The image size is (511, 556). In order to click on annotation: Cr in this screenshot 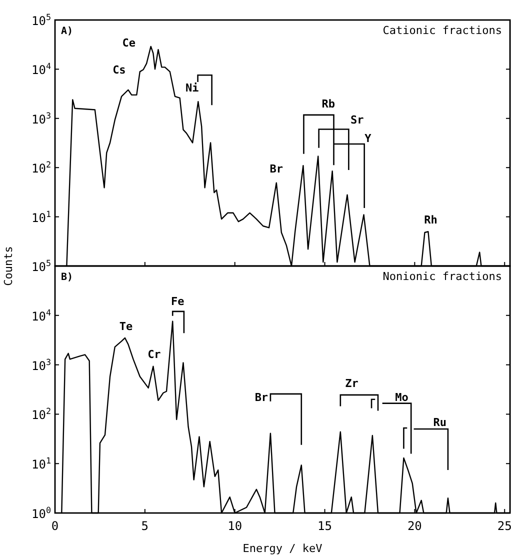, I will do `click(155, 355)`.